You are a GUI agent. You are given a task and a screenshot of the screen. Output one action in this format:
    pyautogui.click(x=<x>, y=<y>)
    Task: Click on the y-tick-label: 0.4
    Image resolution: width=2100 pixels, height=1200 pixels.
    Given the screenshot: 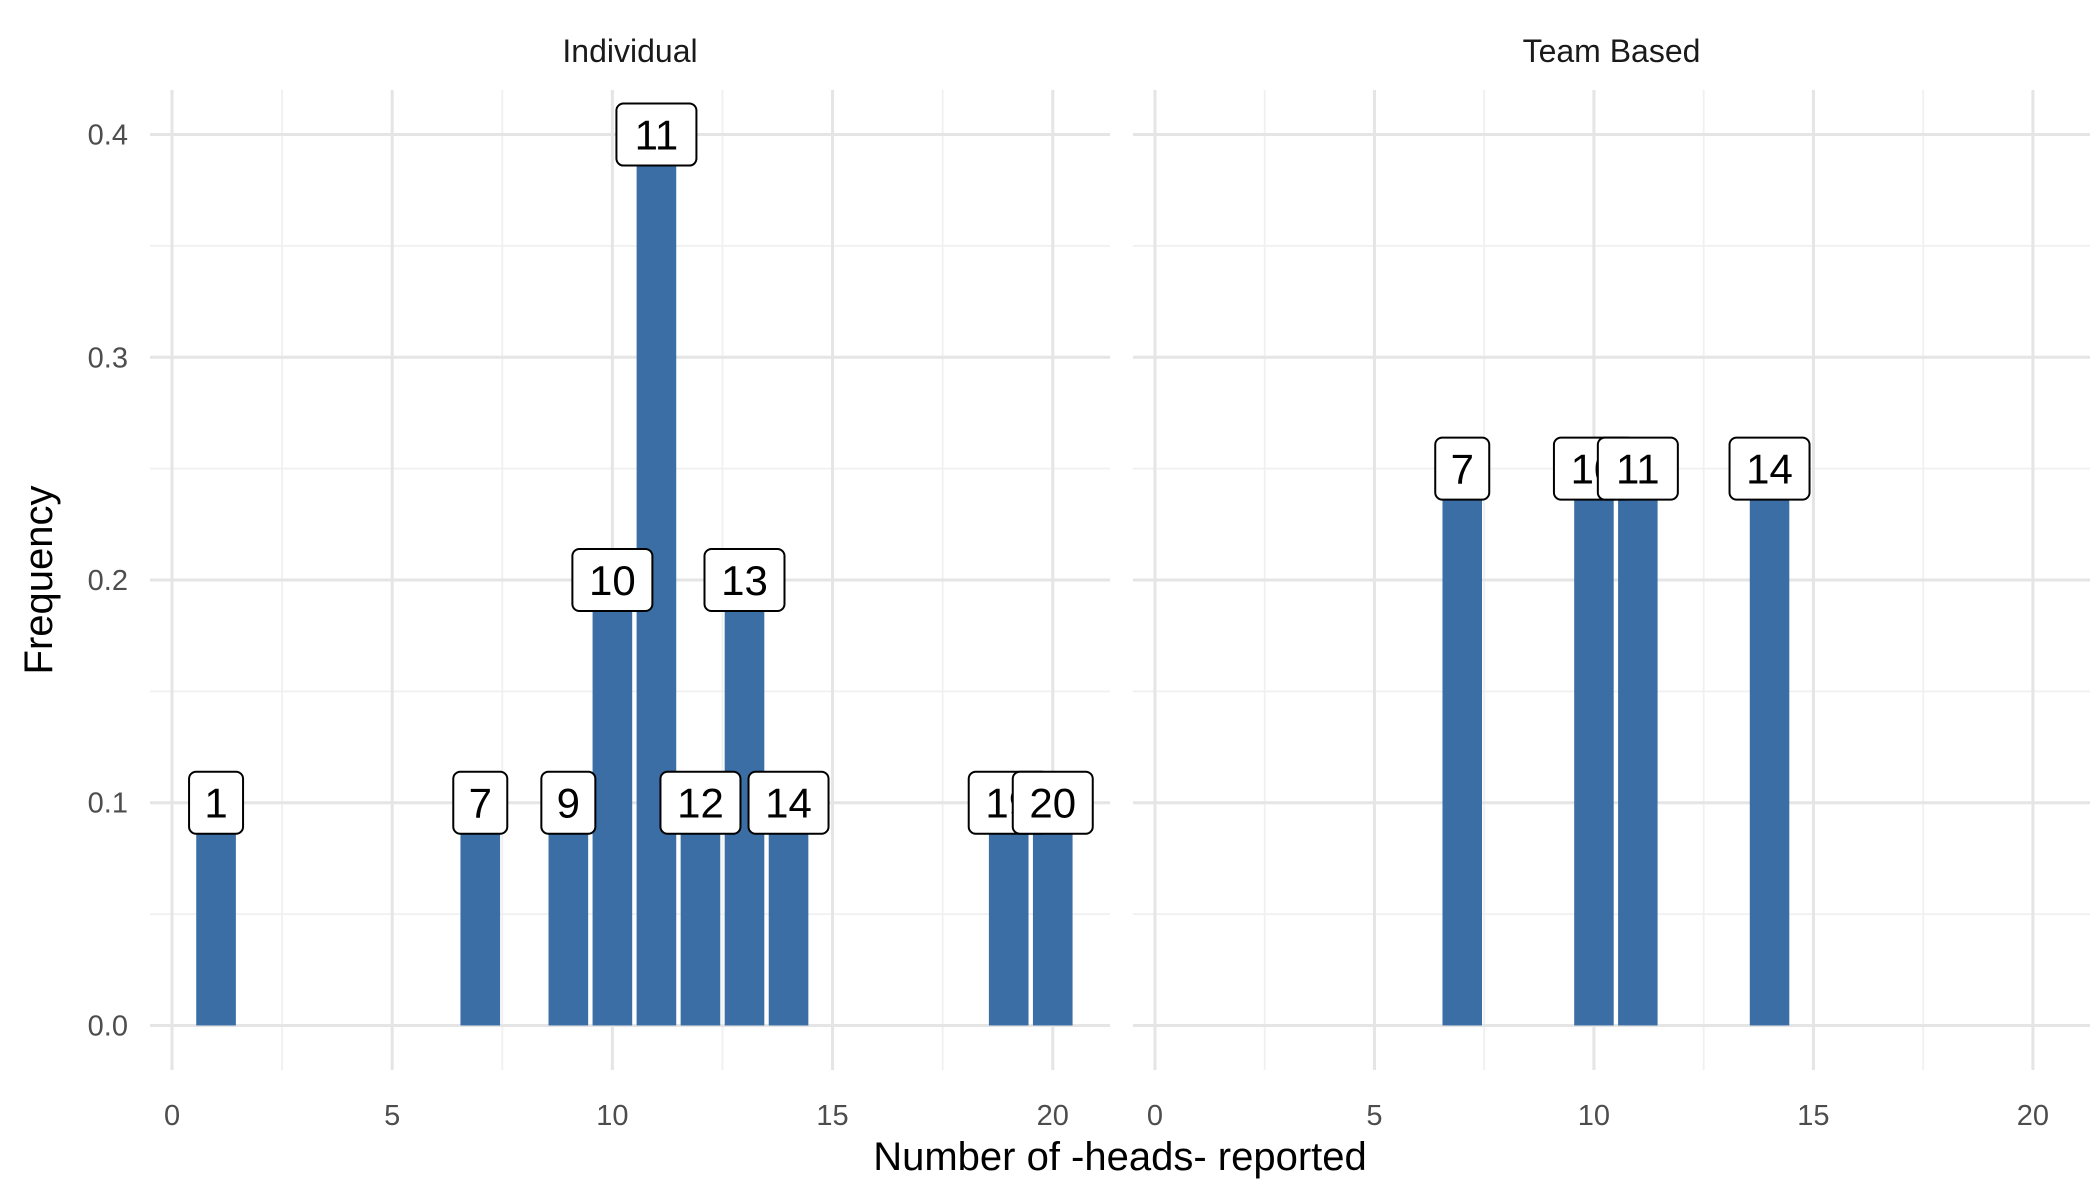 What is the action you would take?
    pyautogui.click(x=108, y=136)
    